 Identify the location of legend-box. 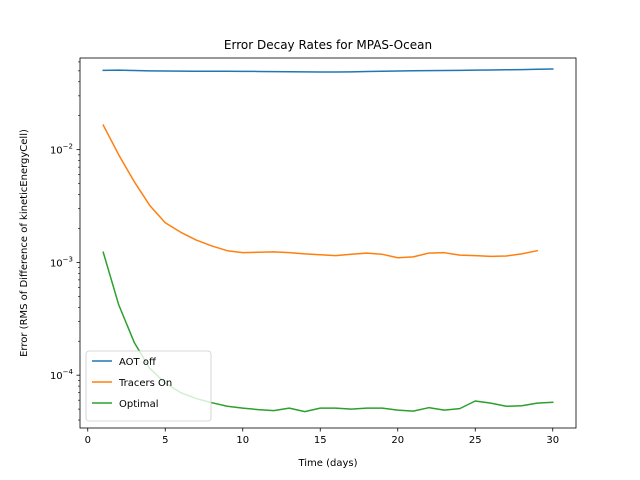
(148, 386).